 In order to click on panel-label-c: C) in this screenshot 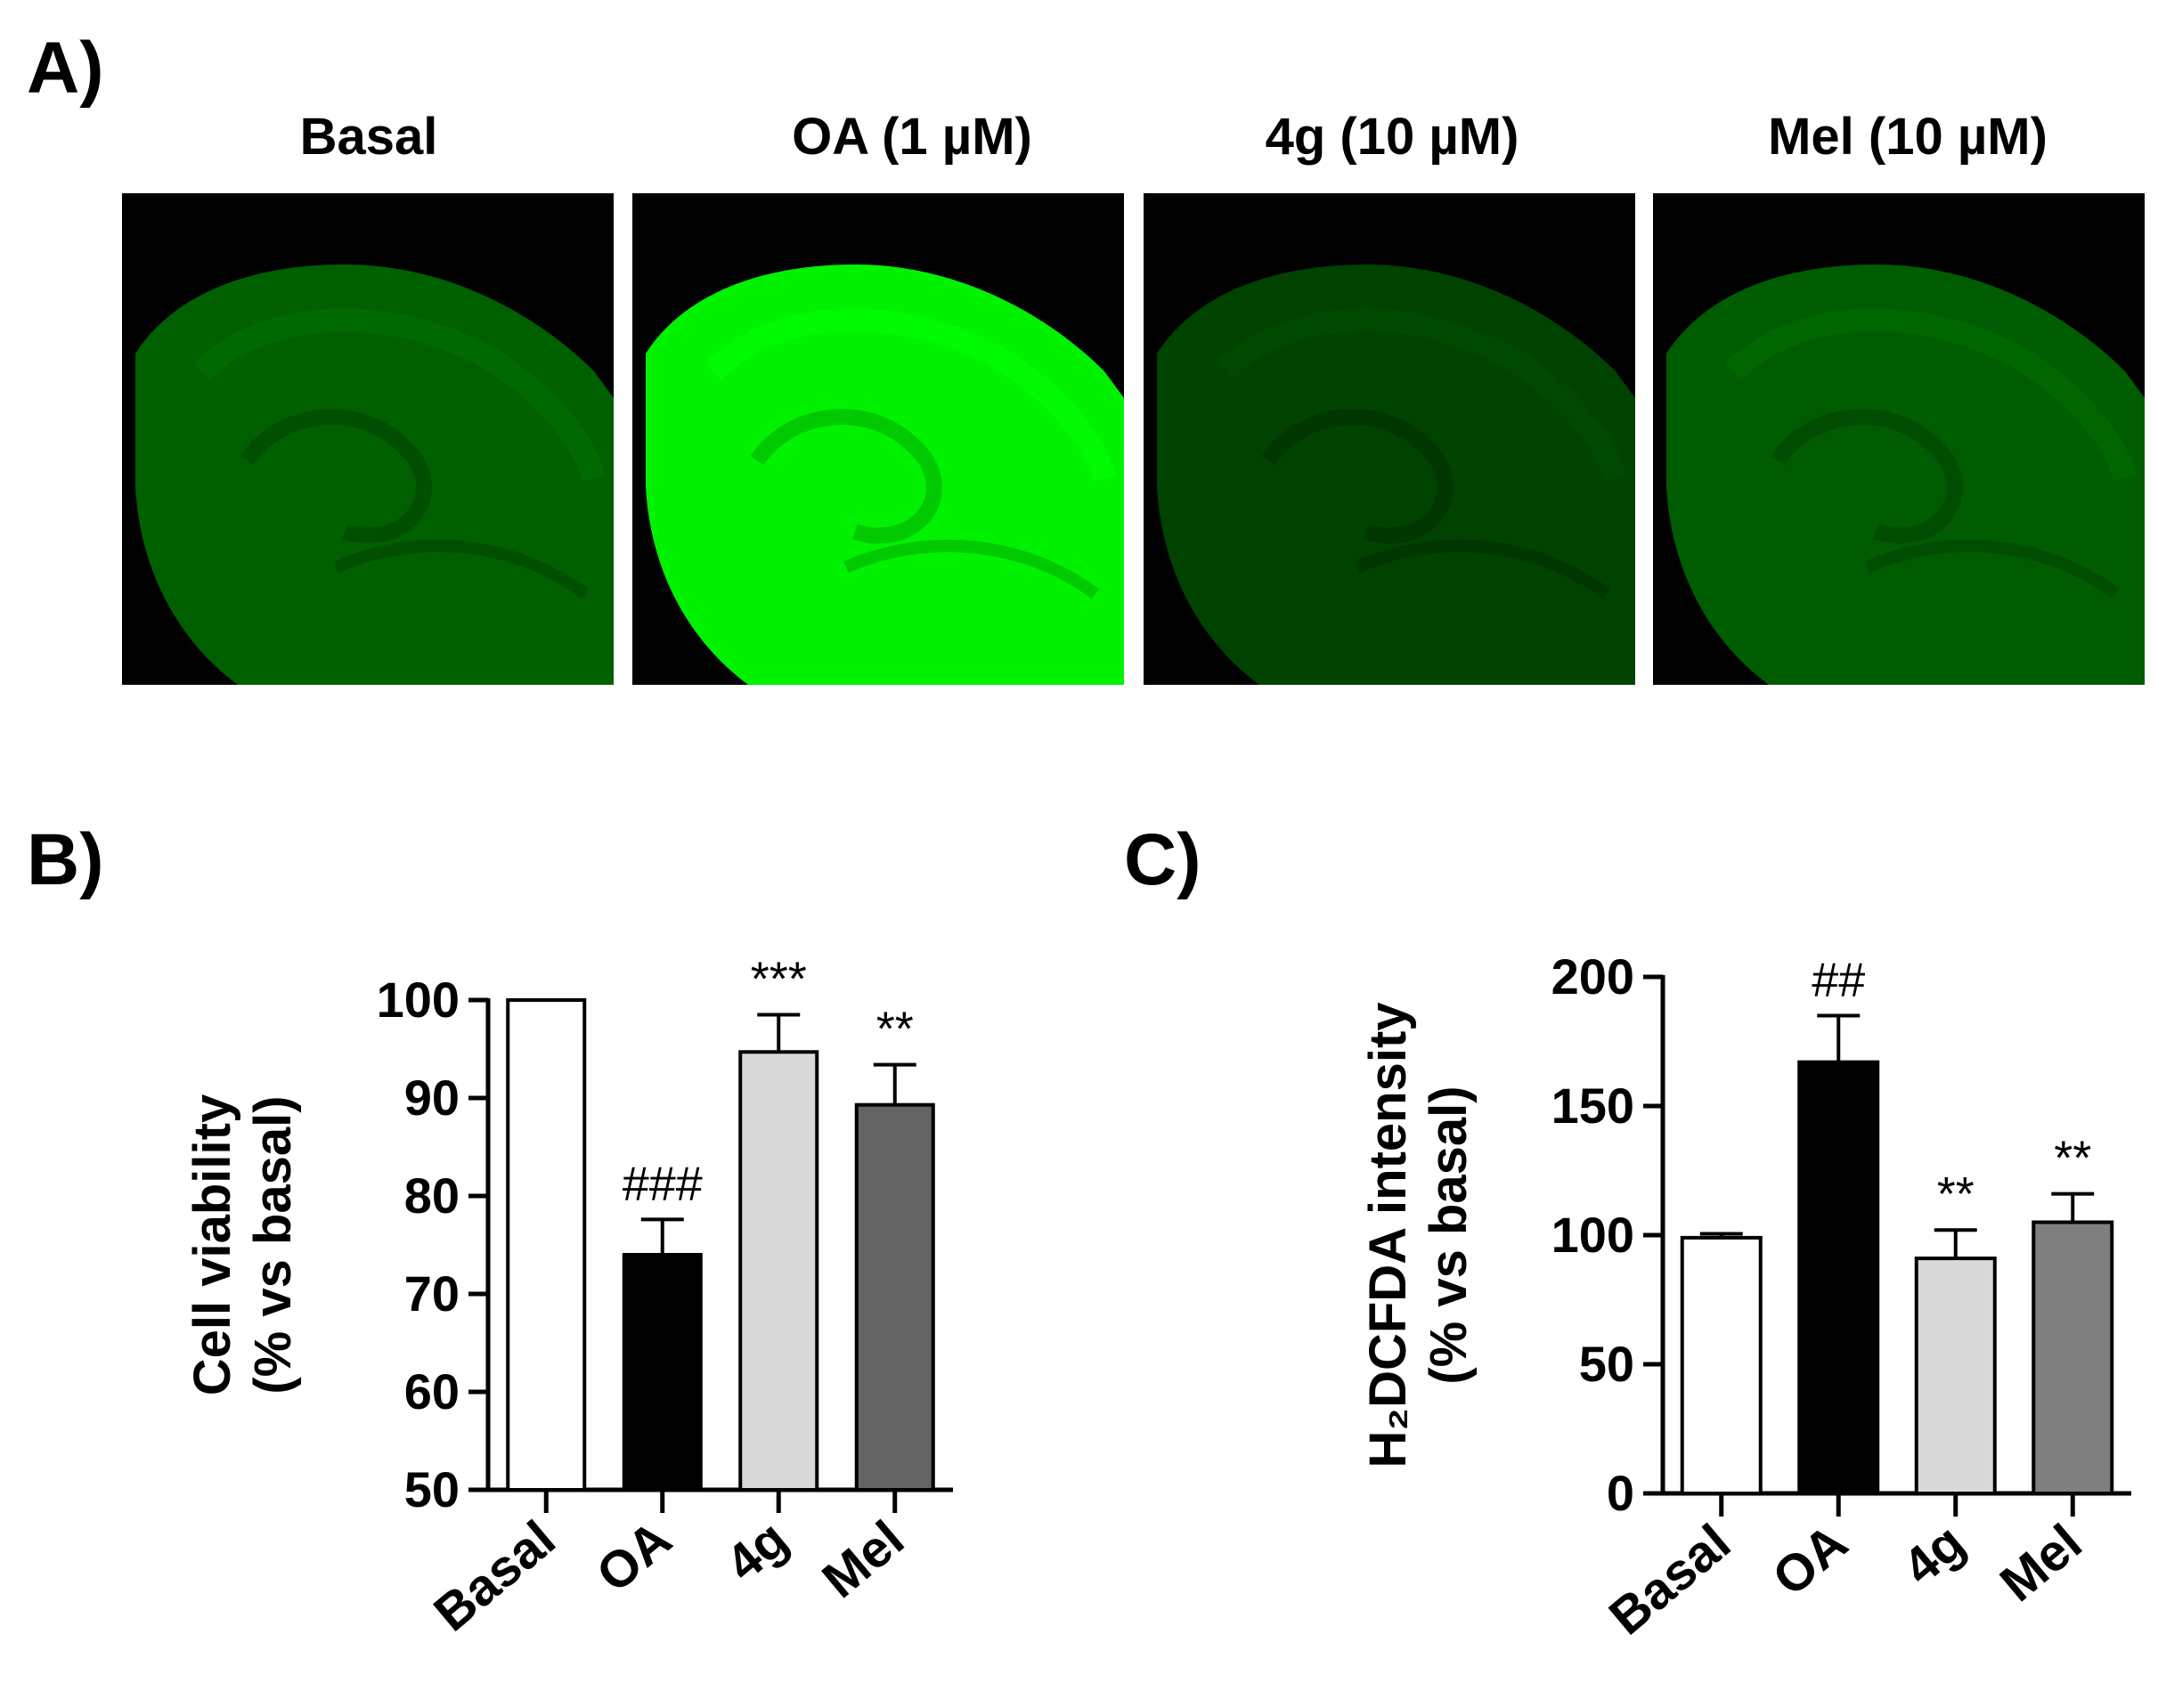, I will do `click(1162, 860)`.